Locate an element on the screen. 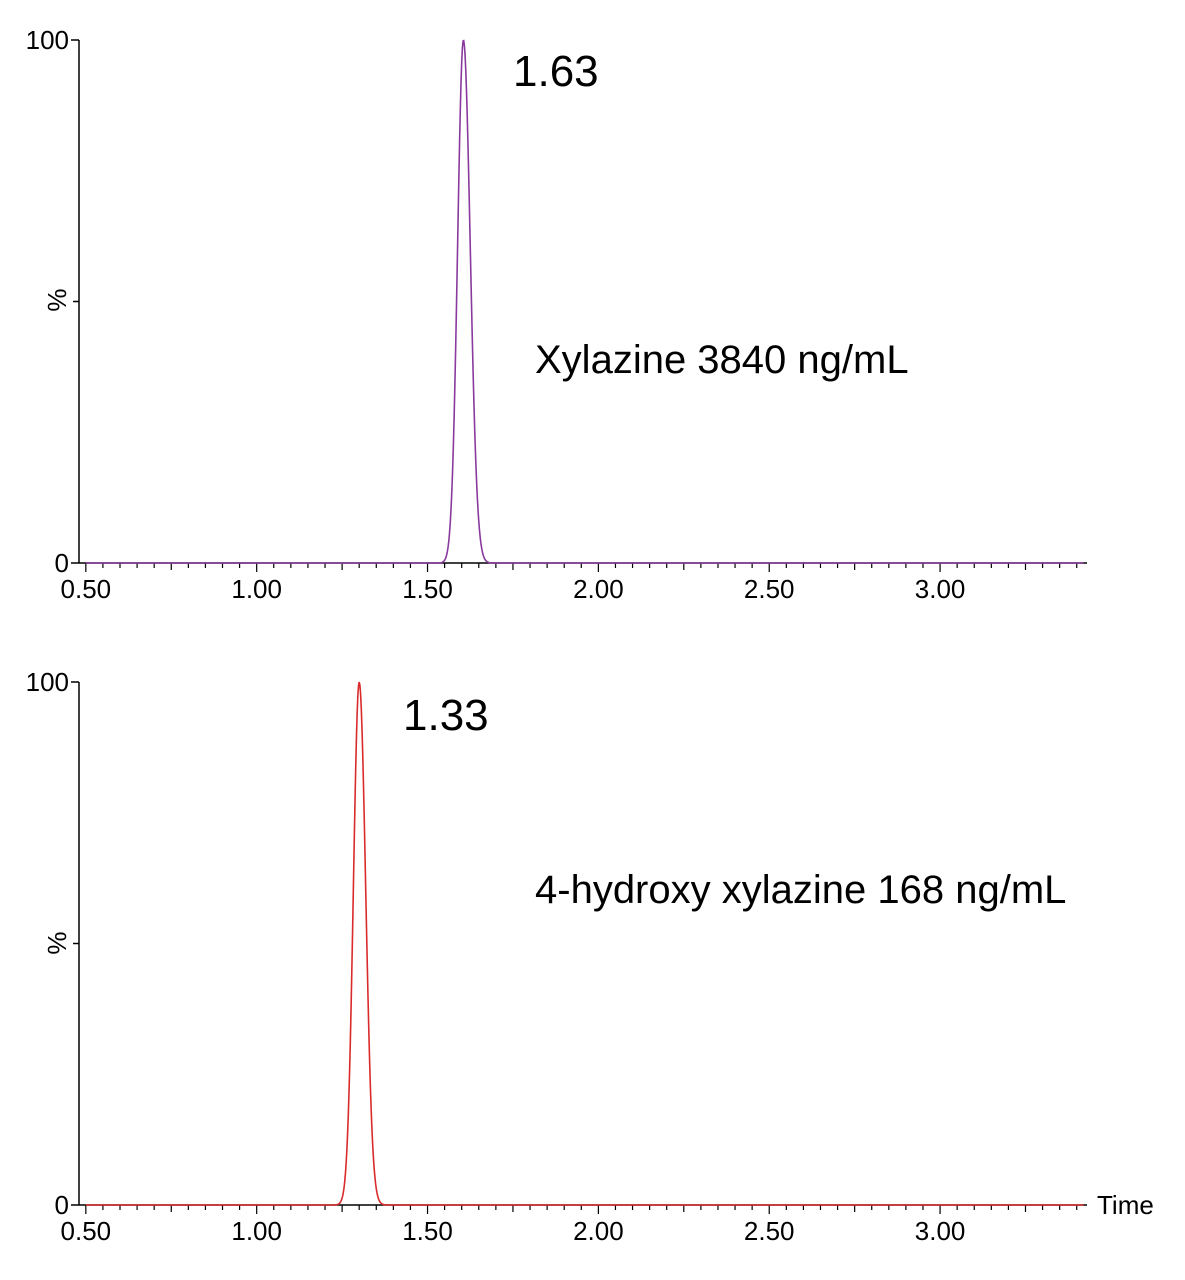 This screenshot has height=1280, width=1185. hydroxy-xylazine-annotation: 4-hydroxy xylazine 168 ng/mL is located at coordinates (800, 890).